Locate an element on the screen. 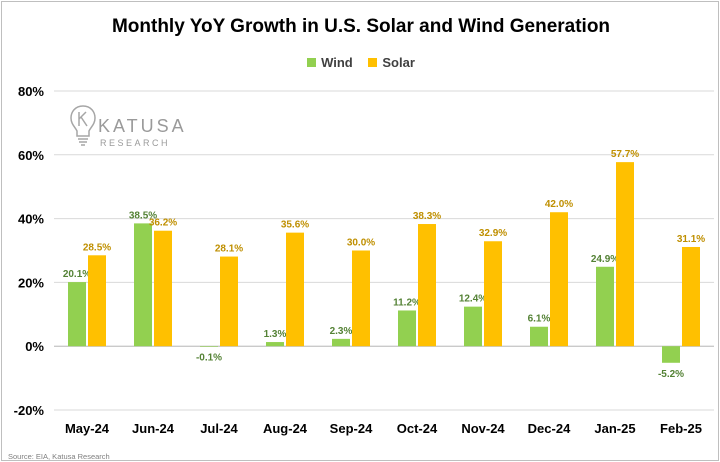  solar-data-label: 30.0% is located at coordinates (361, 243).